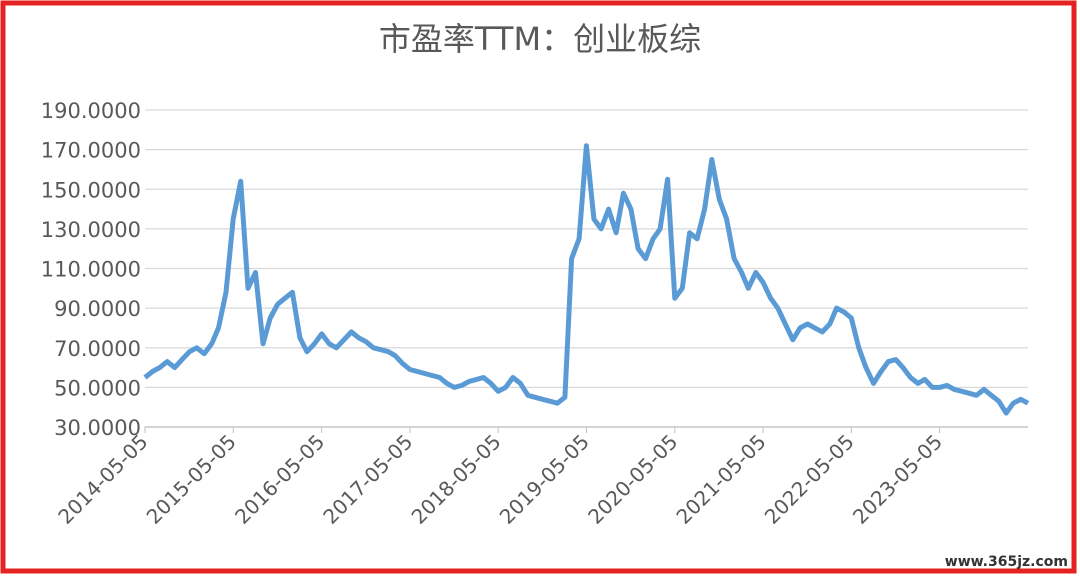 The image size is (1080, 577). I want to click on y-tick-label: 170.0000, so click(91, 151).